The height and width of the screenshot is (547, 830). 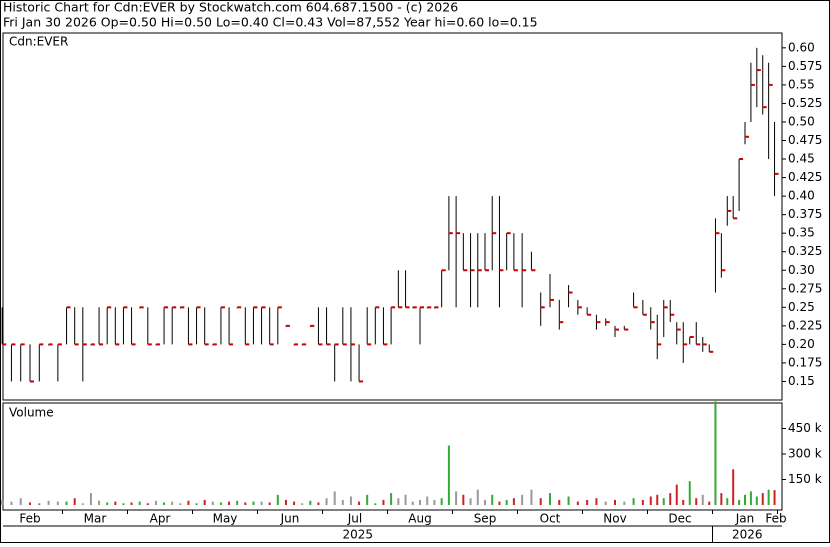 What do you see at coordinates (805, 479) in the screenshot?
I see `y2-tick-label: 150 k` at bounding box center [805, 479].